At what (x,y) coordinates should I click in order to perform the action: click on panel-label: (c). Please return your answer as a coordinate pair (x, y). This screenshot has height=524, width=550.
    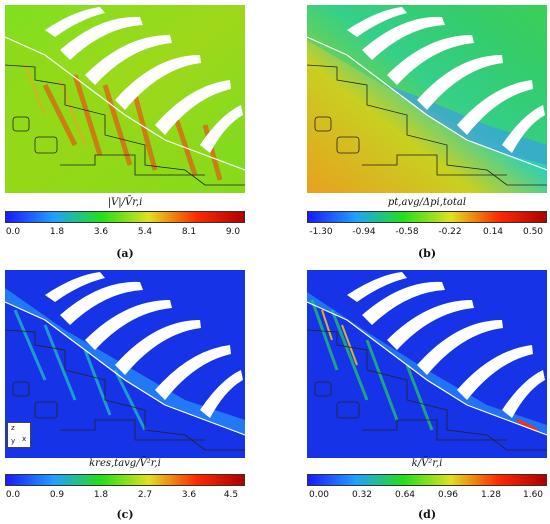
    Looking at the image, I should click on (125, 514).